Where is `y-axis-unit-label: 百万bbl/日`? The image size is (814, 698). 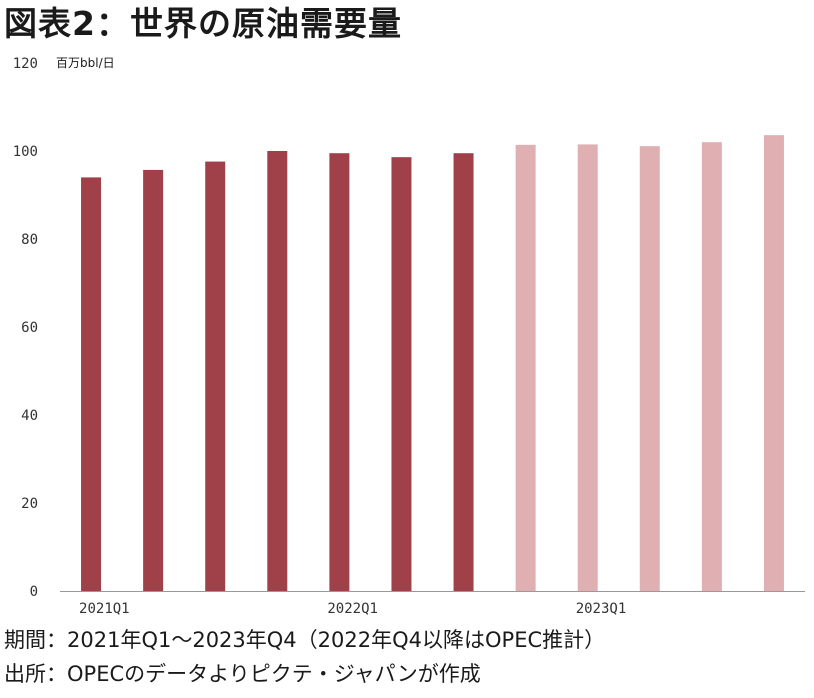 y-axis-unit-label: 百万bbl/日 is located at coordinates (85, 63).